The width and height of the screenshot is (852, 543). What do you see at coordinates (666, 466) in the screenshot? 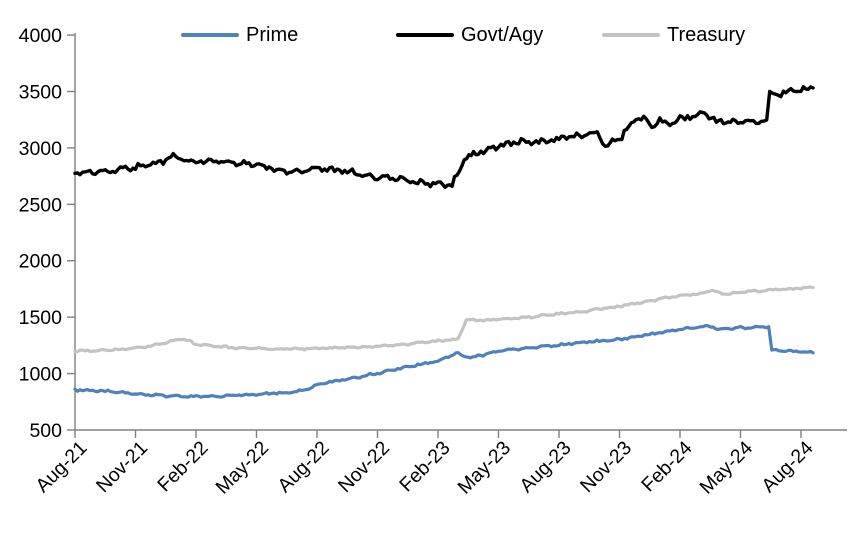
I see `x-axis-tick-label: Feb-24` at bounding box center [666, 466].